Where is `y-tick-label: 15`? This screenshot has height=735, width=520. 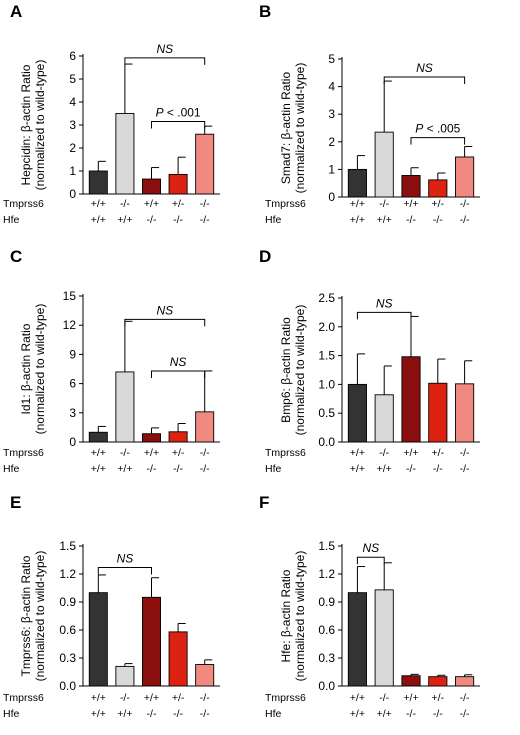
y-tick-label: 15 is located at coordinates (70, 296).